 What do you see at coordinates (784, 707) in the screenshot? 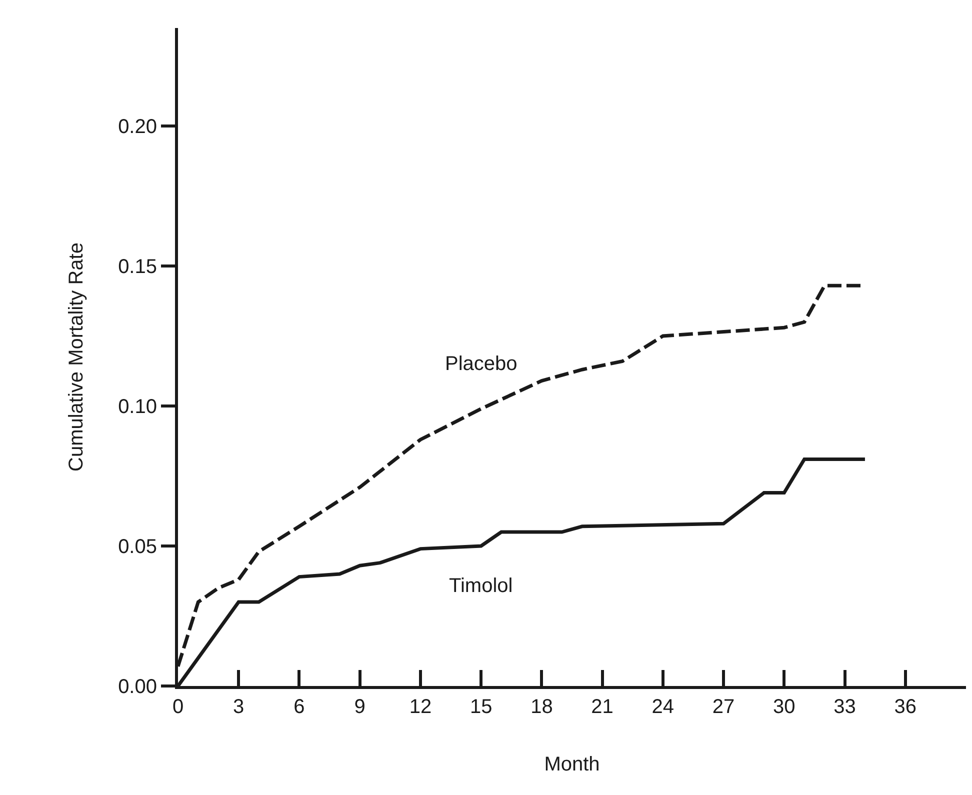
I see `x-tick-label: 30` at bounding box center [784, 707].